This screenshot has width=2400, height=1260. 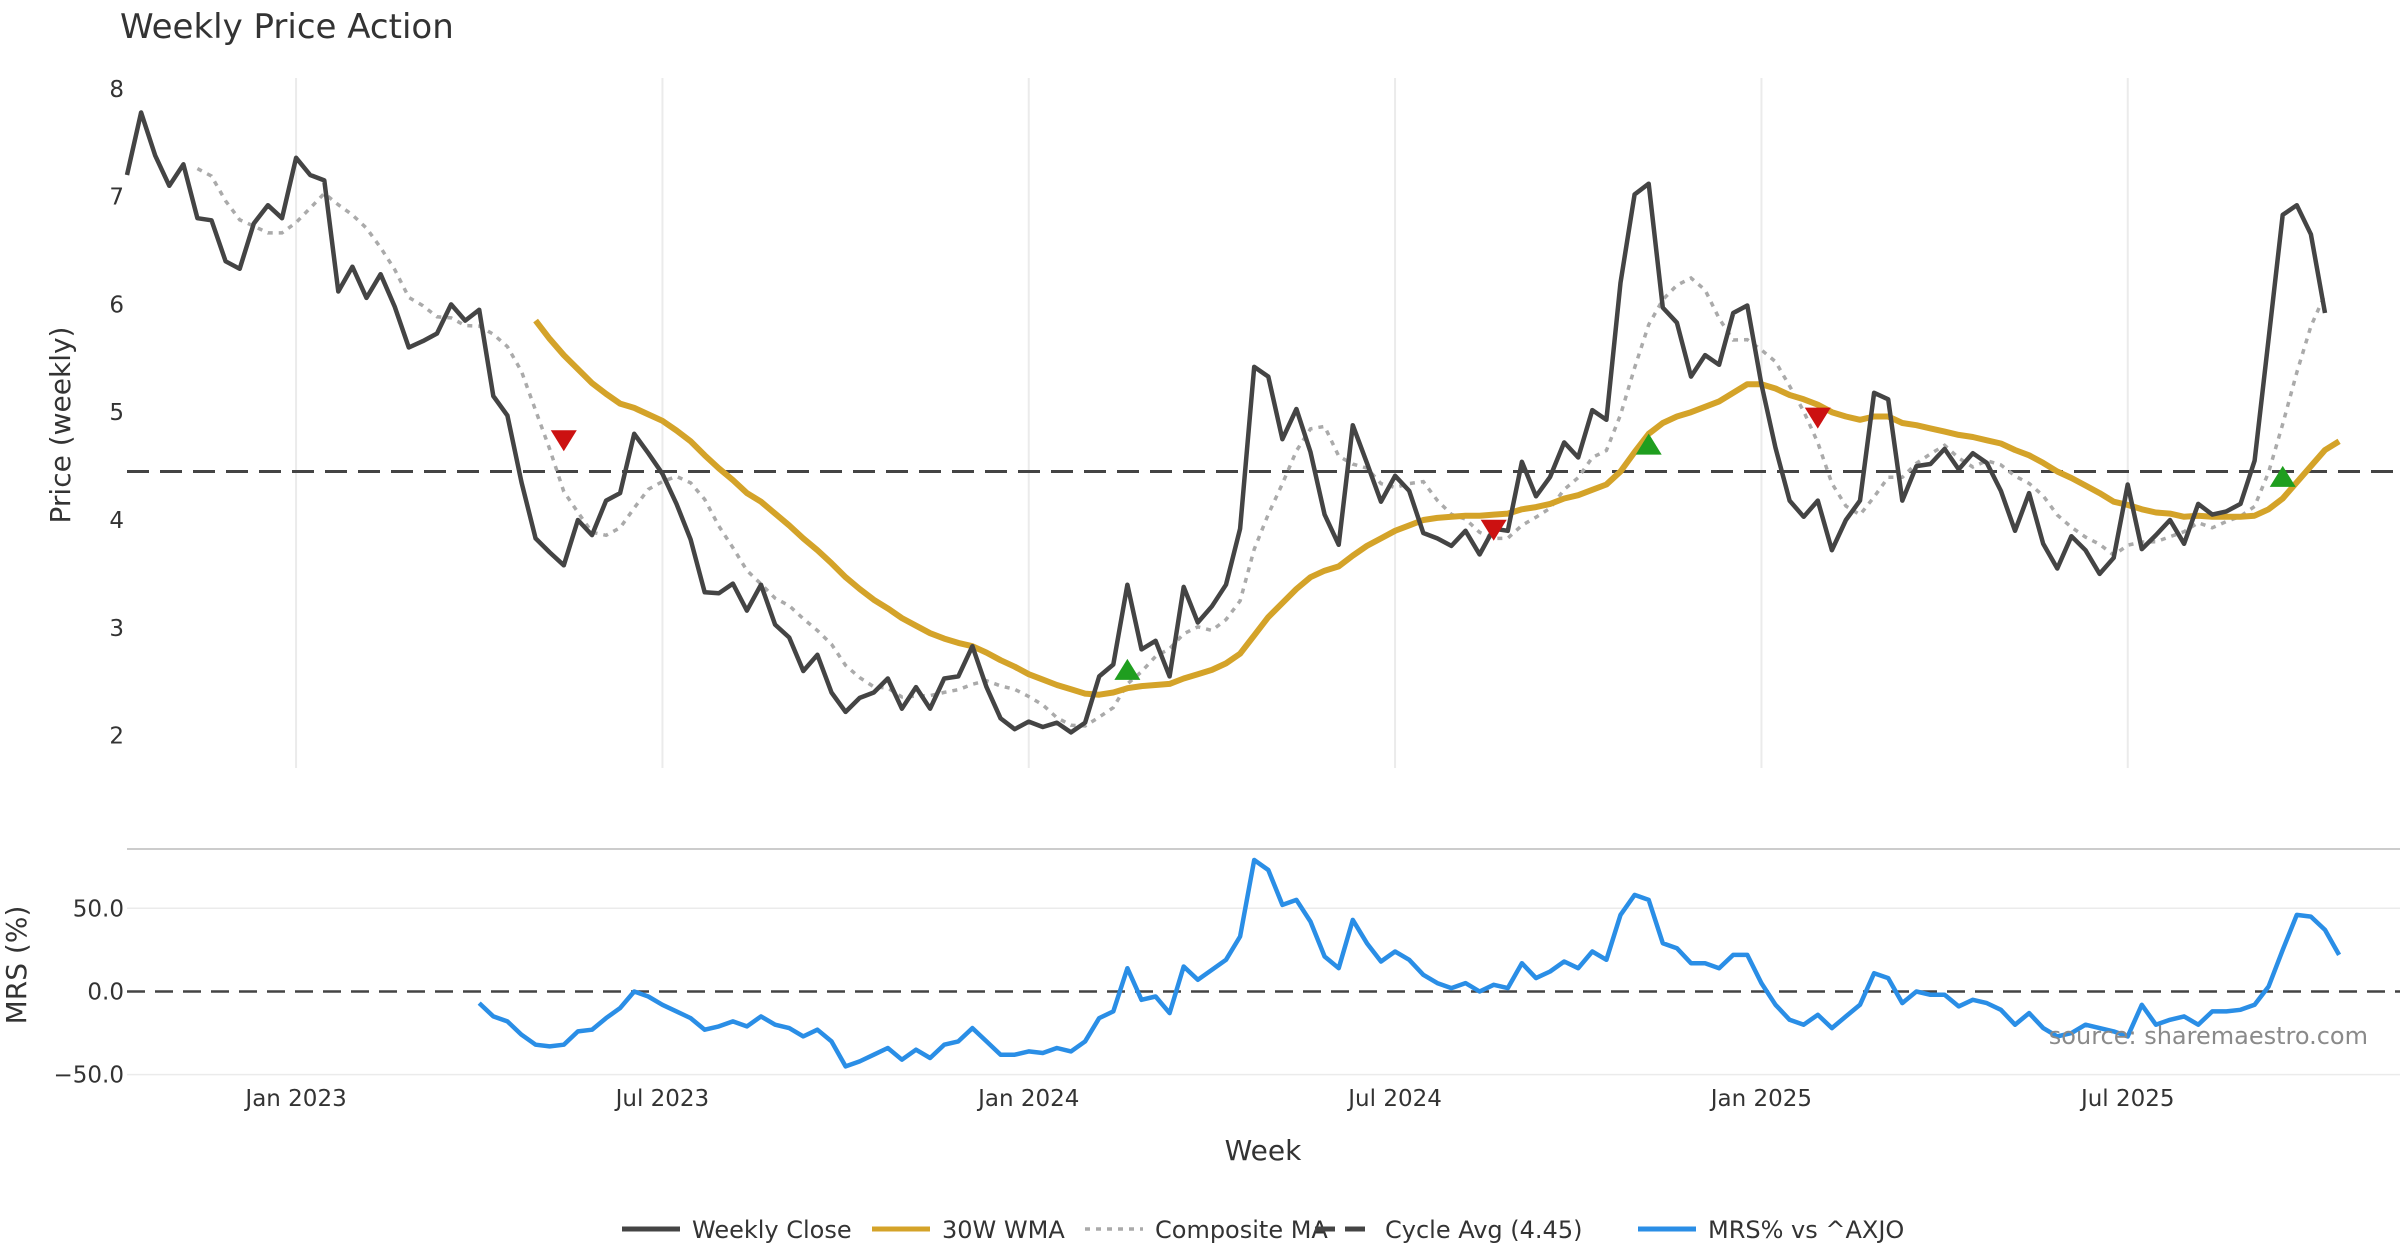 What do you see at coordinates (1483, 1230) in the screenshot?
I see `legend-label: Cycle Avg (4.45)` at bounding box center [1483, 1230].